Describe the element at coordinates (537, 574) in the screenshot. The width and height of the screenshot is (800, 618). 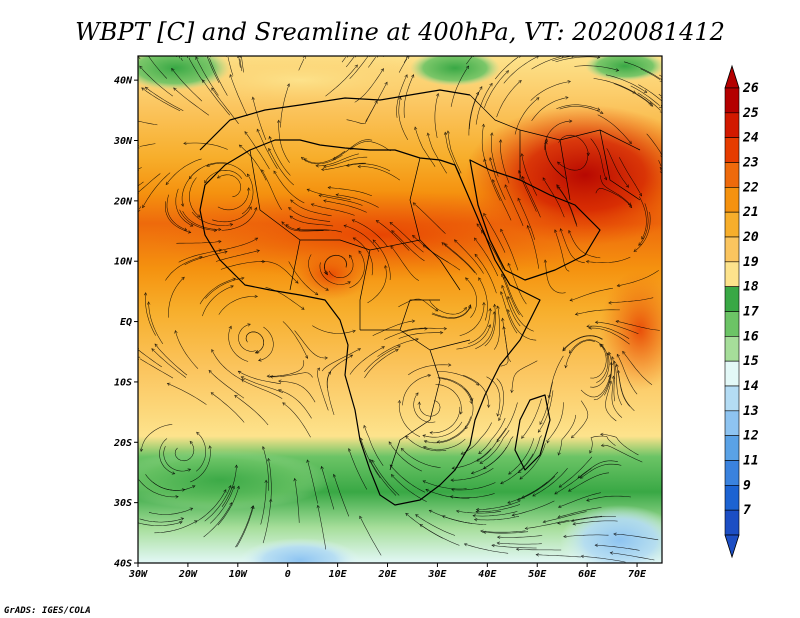
I see `lon-tick-label: 50E` at that location.